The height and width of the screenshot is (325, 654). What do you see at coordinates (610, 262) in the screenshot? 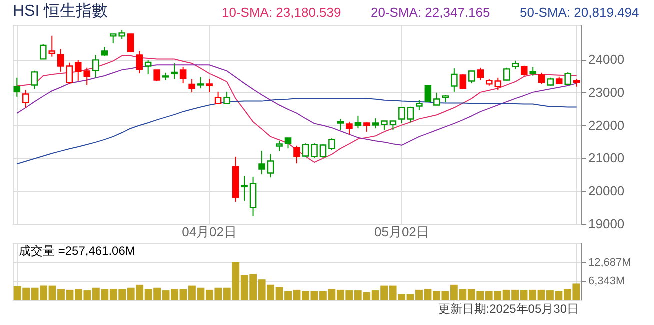
I see `y-tick-label: 12,687M` at bounding box center [610, 262].